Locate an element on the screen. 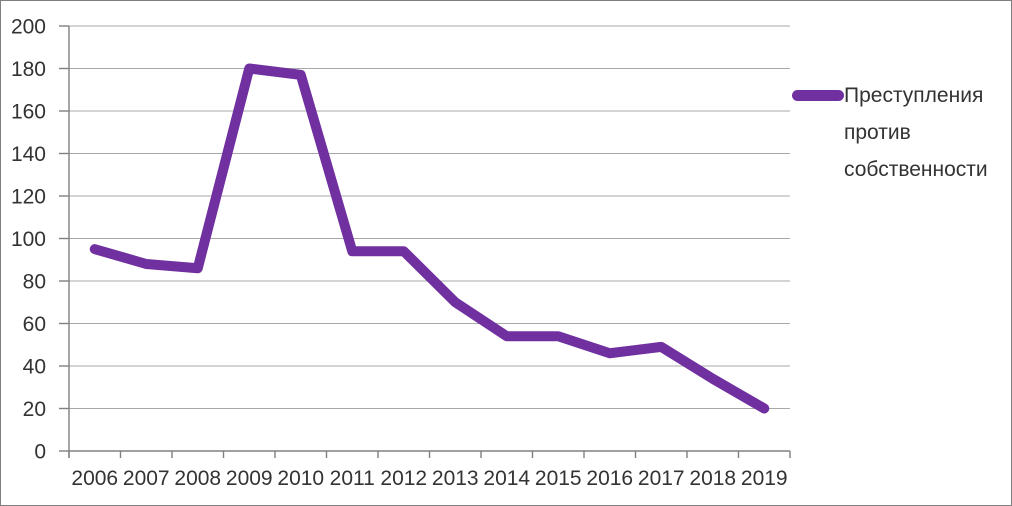  legend-line-swatch is located at coordinates (818, 95).